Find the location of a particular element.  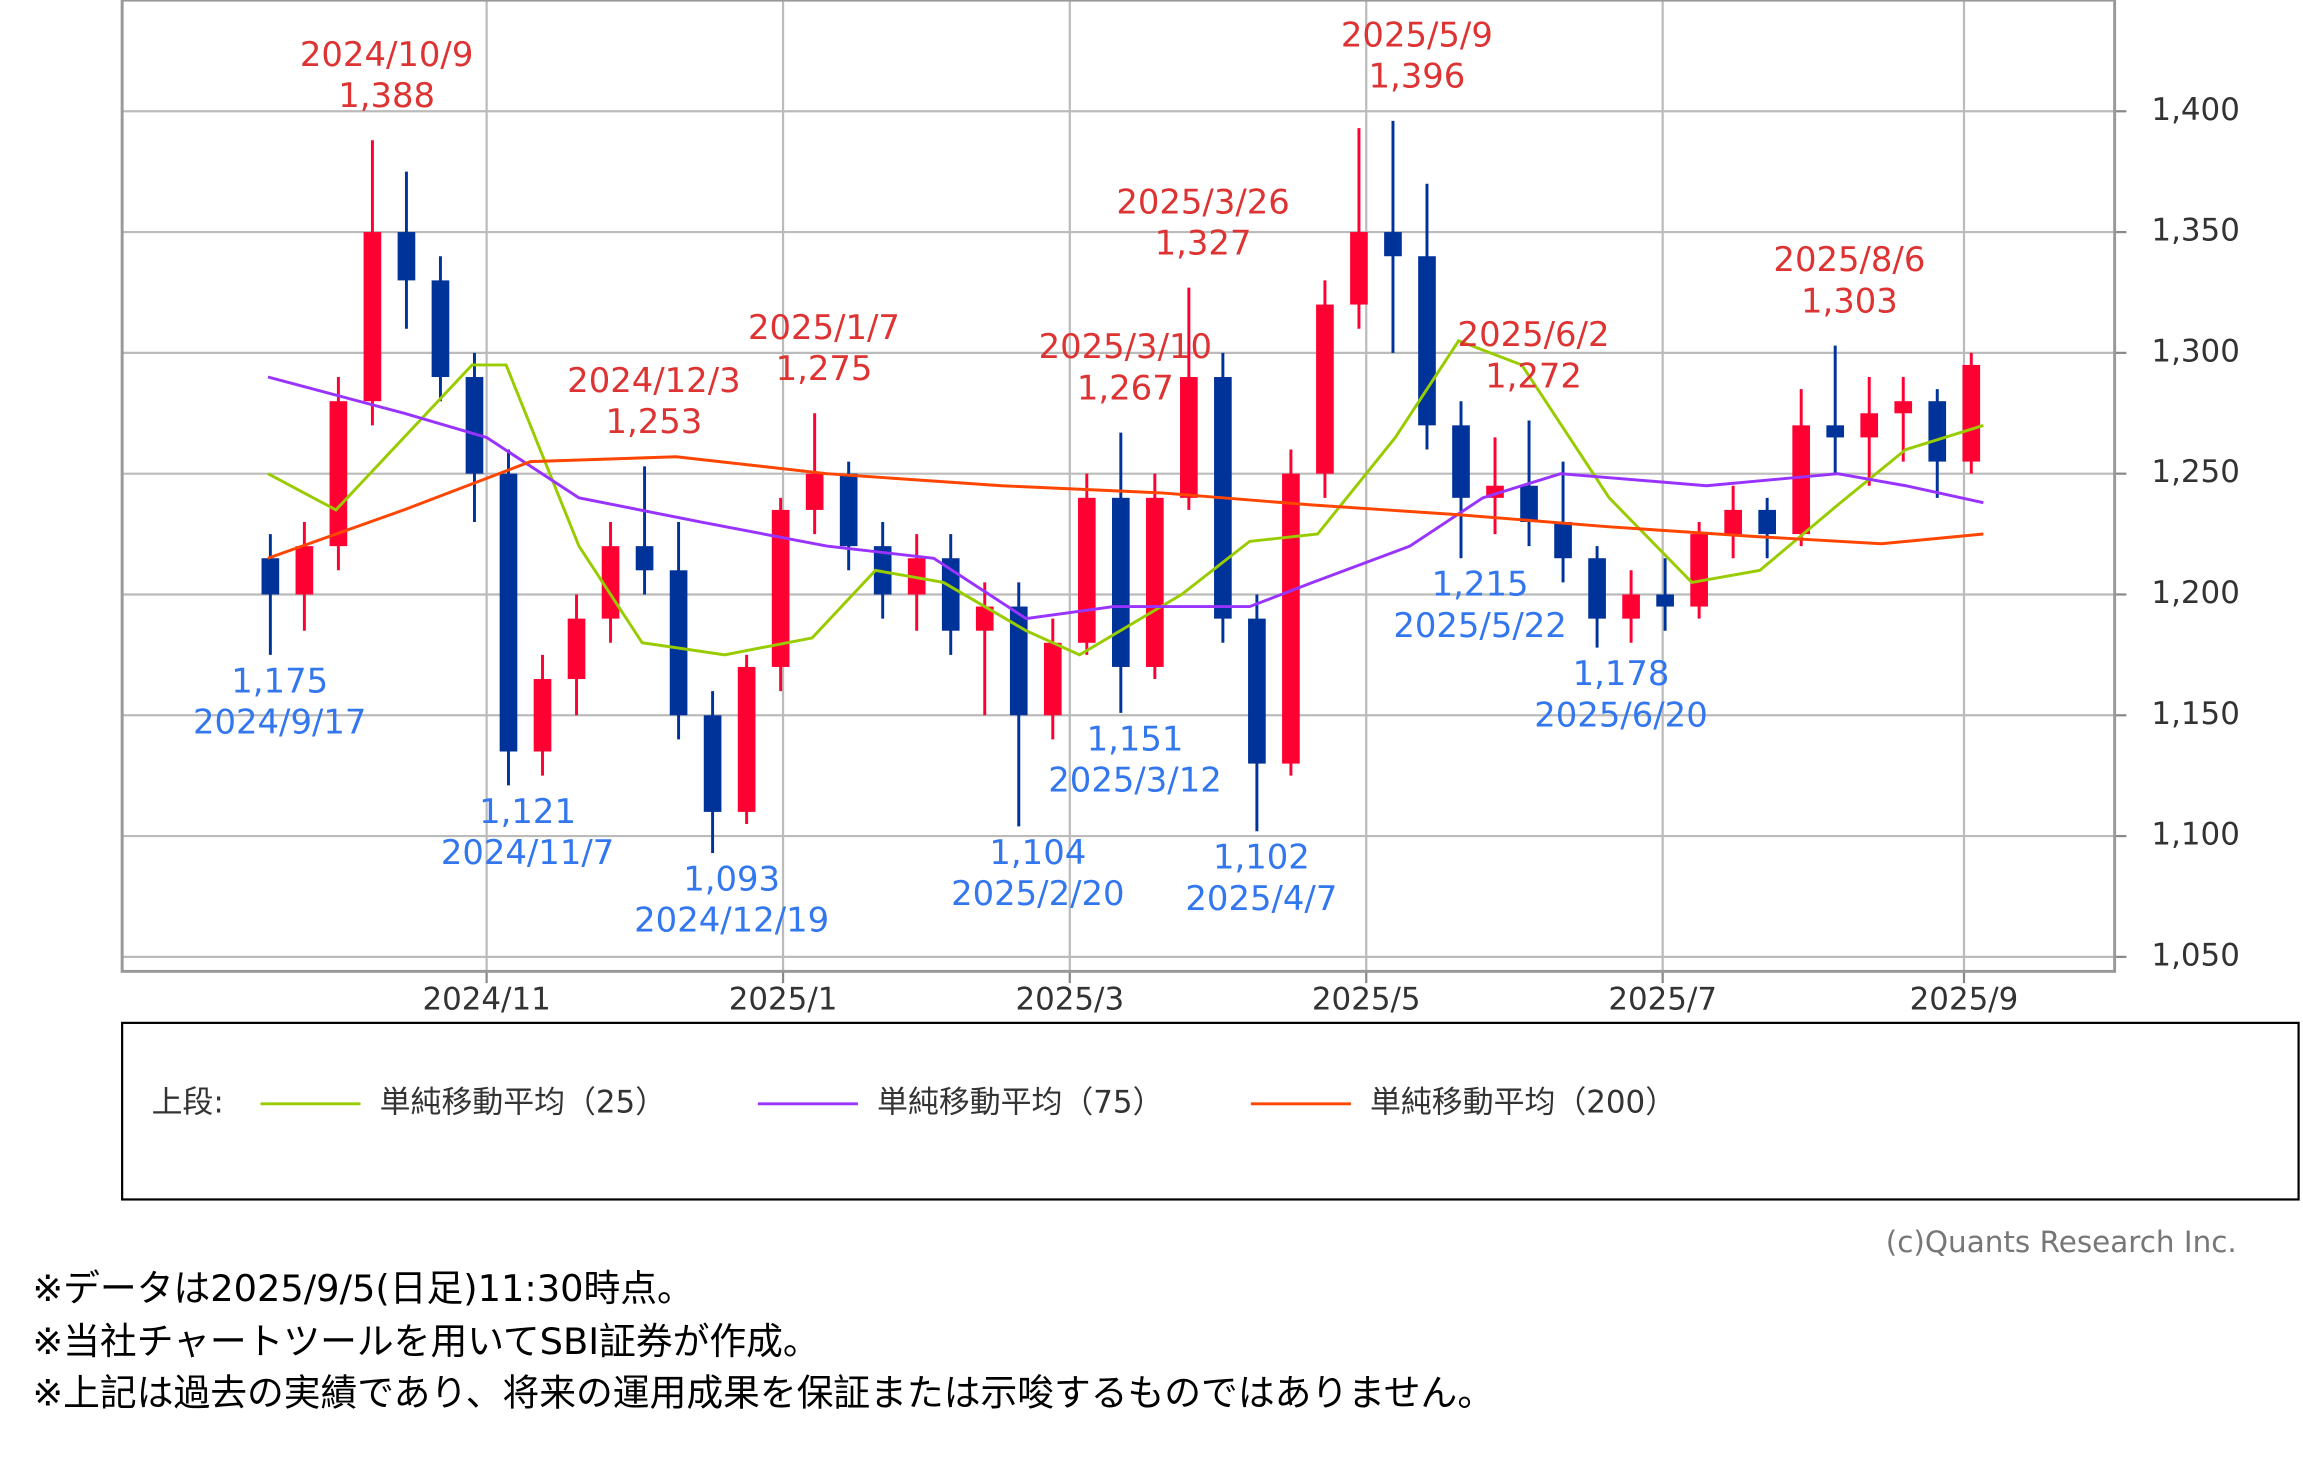

y-tick-label: 1,150 is located at coordinates (2195, 714).